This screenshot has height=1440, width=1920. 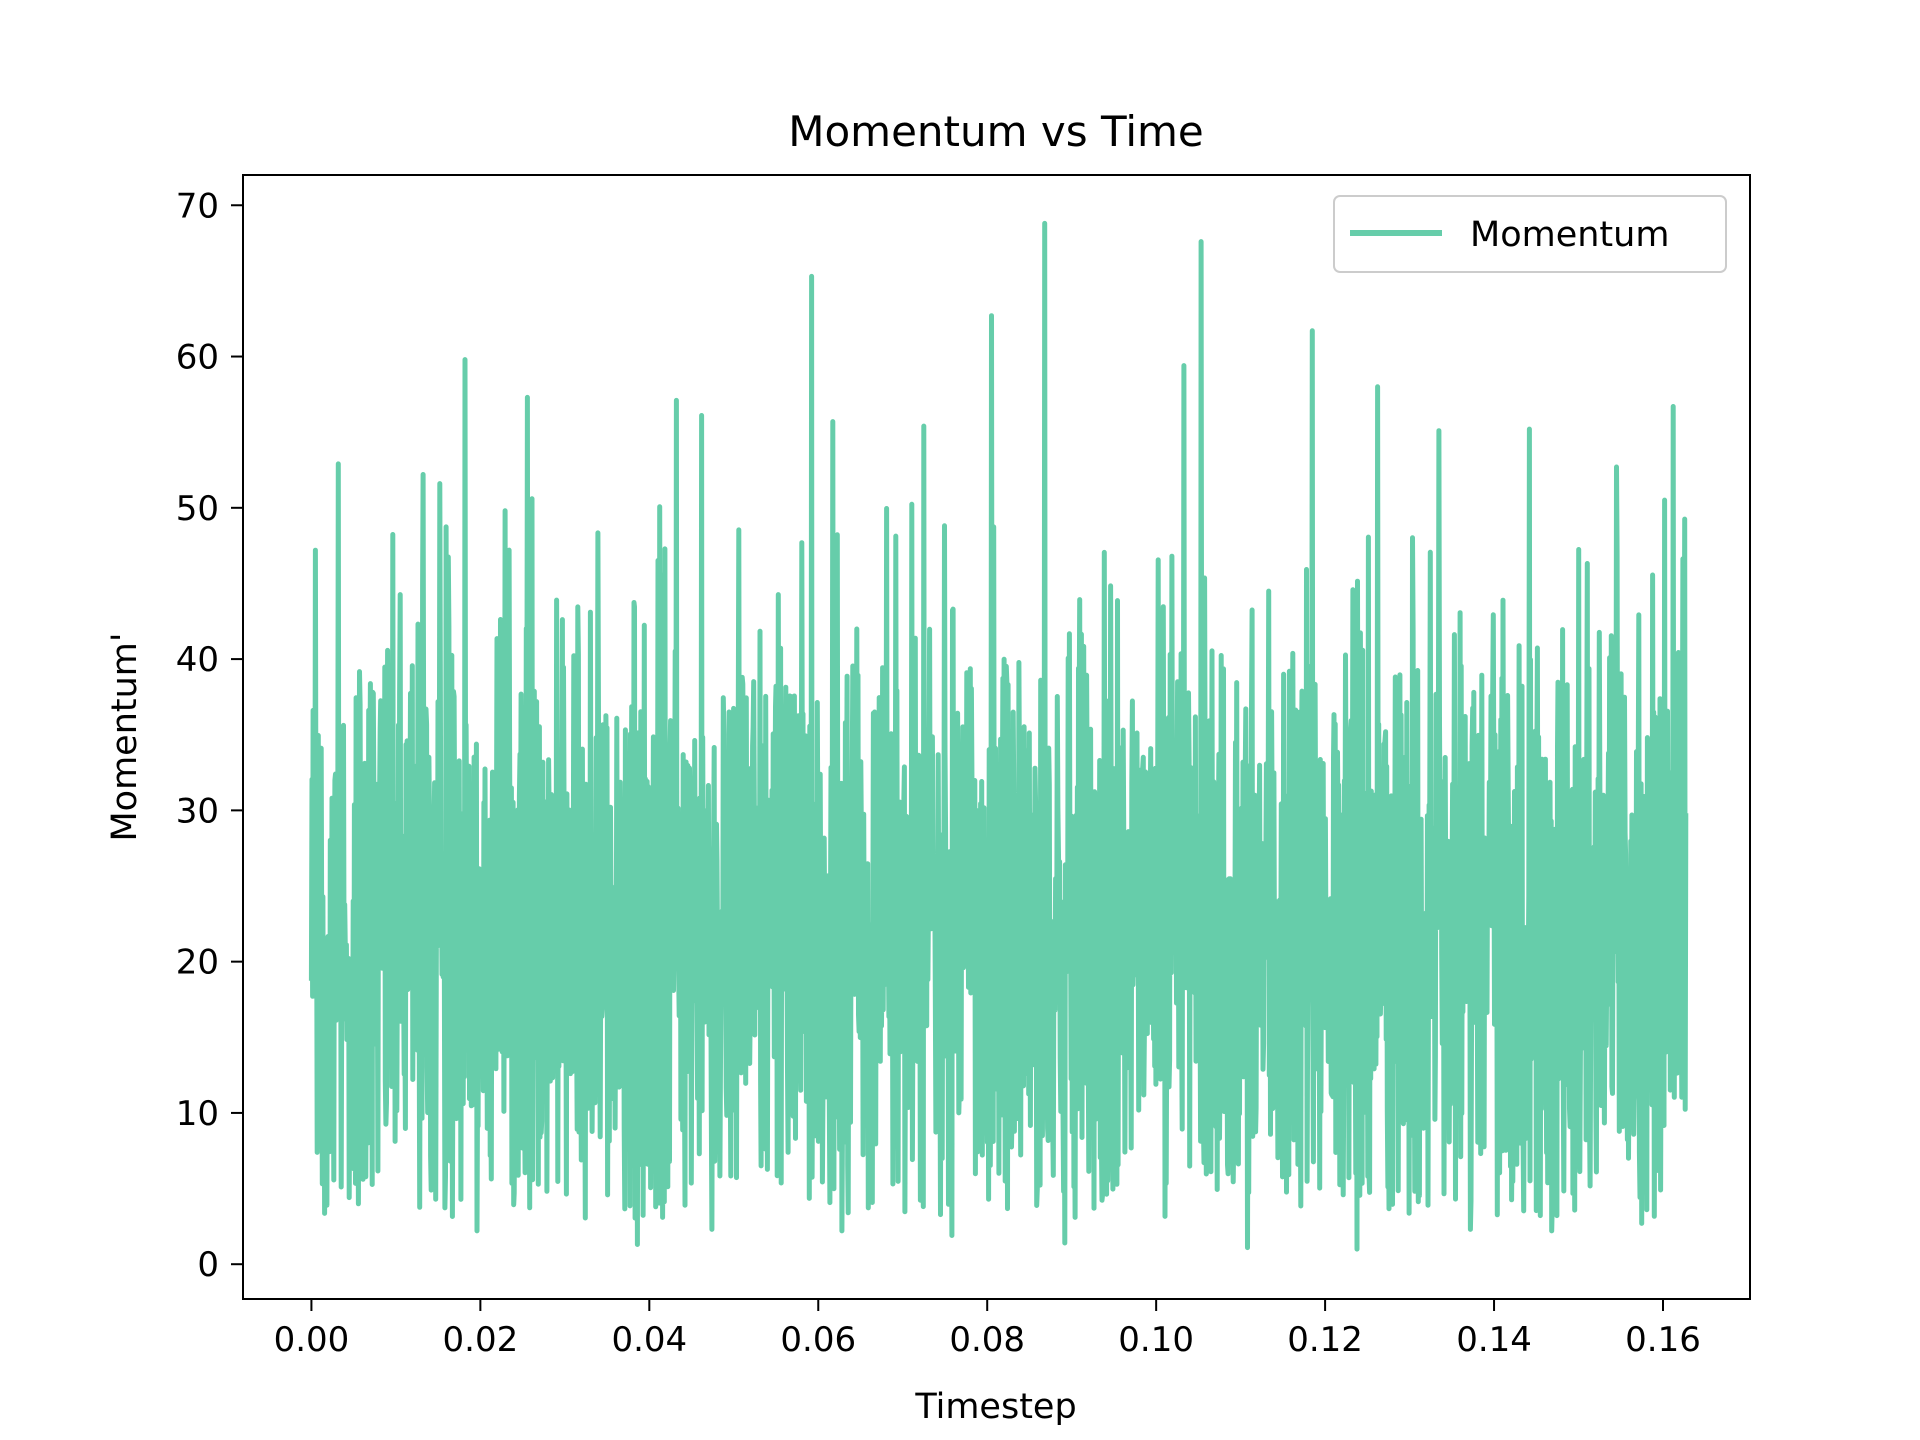 What do you see at coordinates (312, 1340) in the screenshot?
I see `x-tick-label: 0.00` at bounding box center [312, 1340].